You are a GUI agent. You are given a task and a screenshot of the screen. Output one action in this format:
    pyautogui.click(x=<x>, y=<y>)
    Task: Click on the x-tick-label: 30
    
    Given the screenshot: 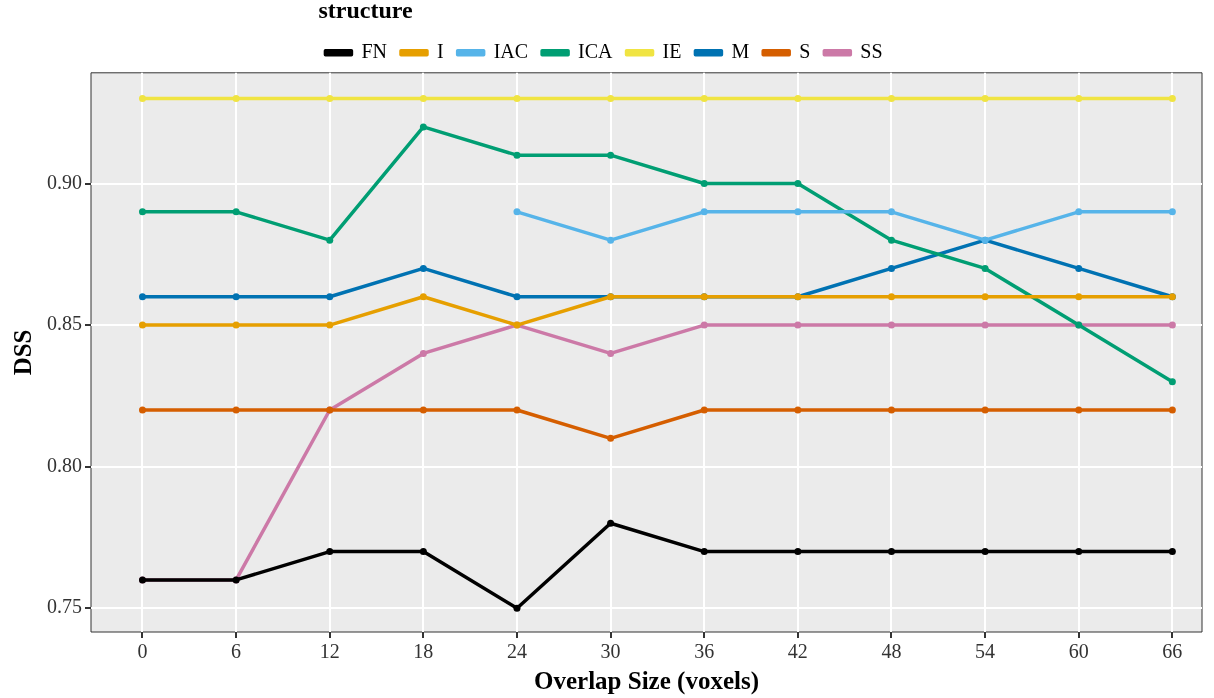 What is the action you would take?
    pyautogui.click(x=610, y=651)
    